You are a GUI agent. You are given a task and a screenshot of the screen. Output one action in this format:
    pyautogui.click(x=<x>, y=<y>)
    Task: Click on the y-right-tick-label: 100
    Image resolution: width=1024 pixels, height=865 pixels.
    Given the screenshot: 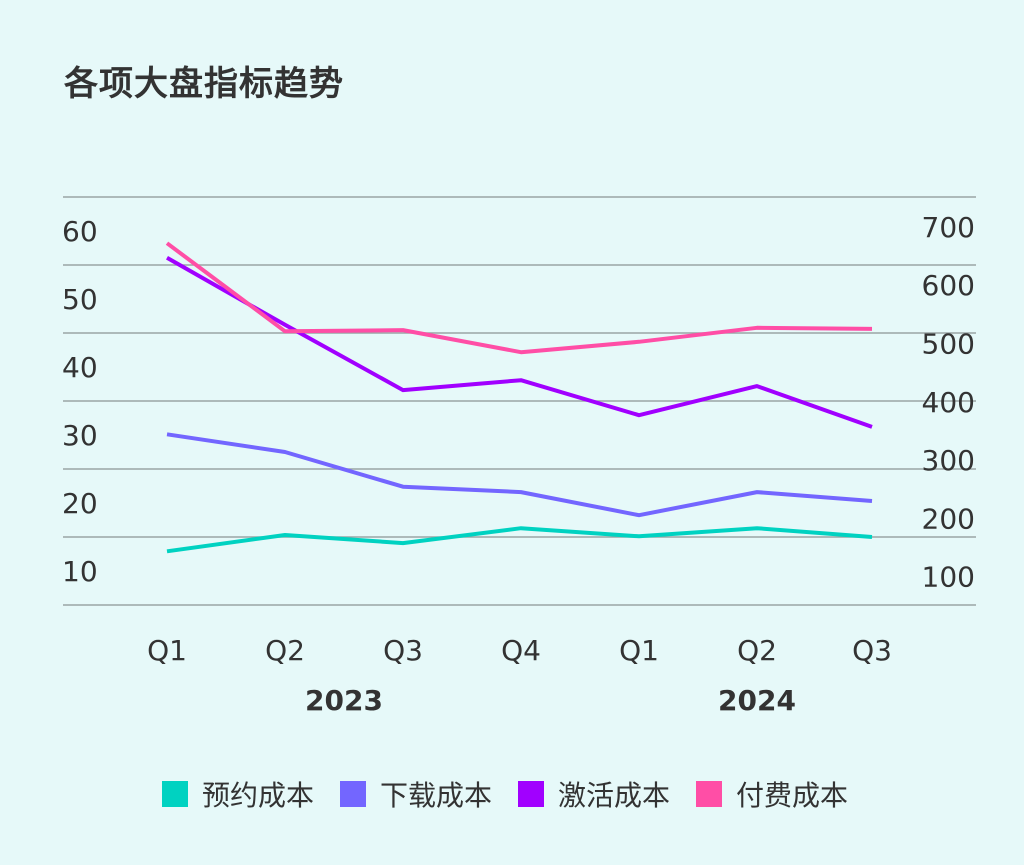 What is the action you would take?
    pyautogui.click(x=948, y=577)
    